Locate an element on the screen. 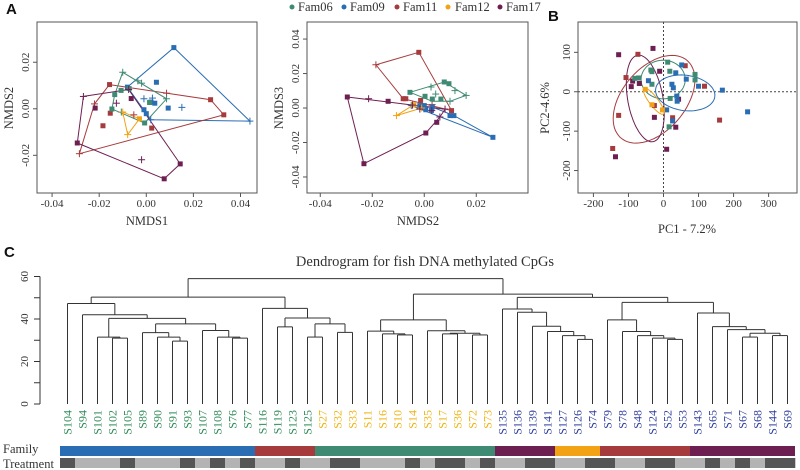 The width and height of the screenshot is (800, 470). y-tick-label: 0.02 is located at coordinates (26, 62).